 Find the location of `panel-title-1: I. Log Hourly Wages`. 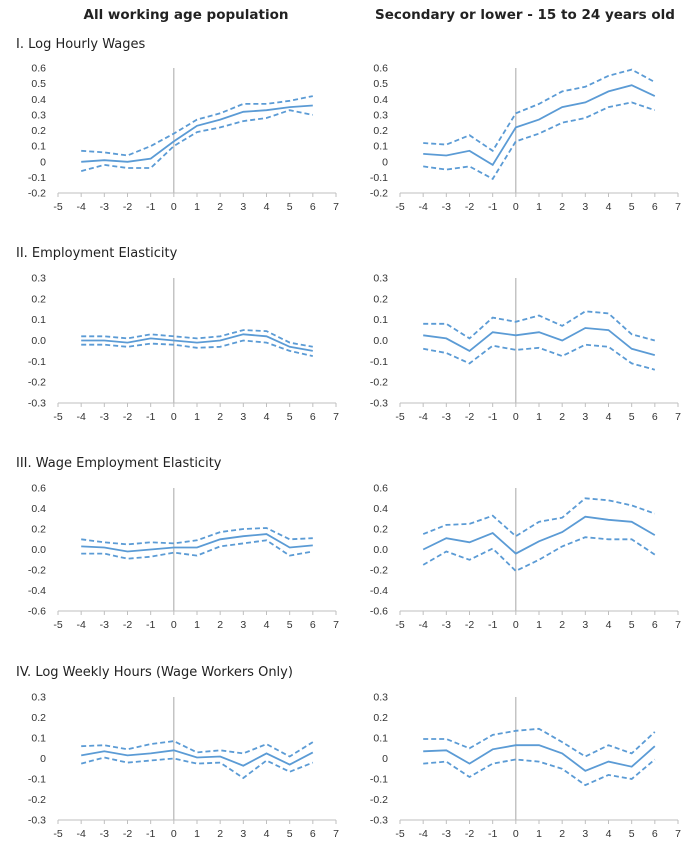

panel-title-1: I. Log Hourly Wages is located at coordinates (80, 44).